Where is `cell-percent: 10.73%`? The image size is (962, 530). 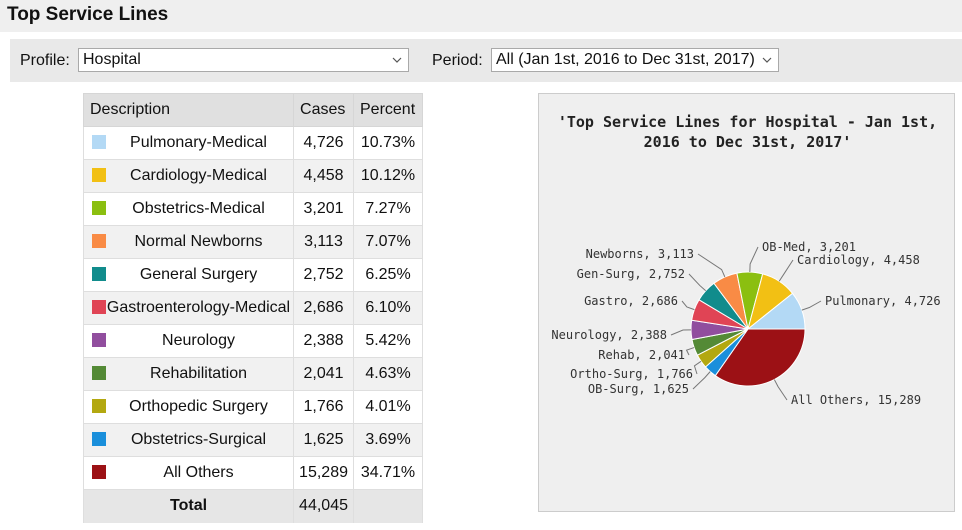 cell-percent: 10.73% is located at coordinates (388, 143).